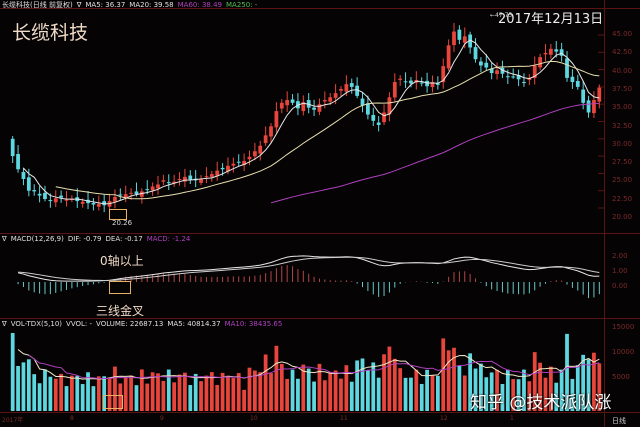  I want to click on macd-value: MACD: -1.24, so click(168, 239).